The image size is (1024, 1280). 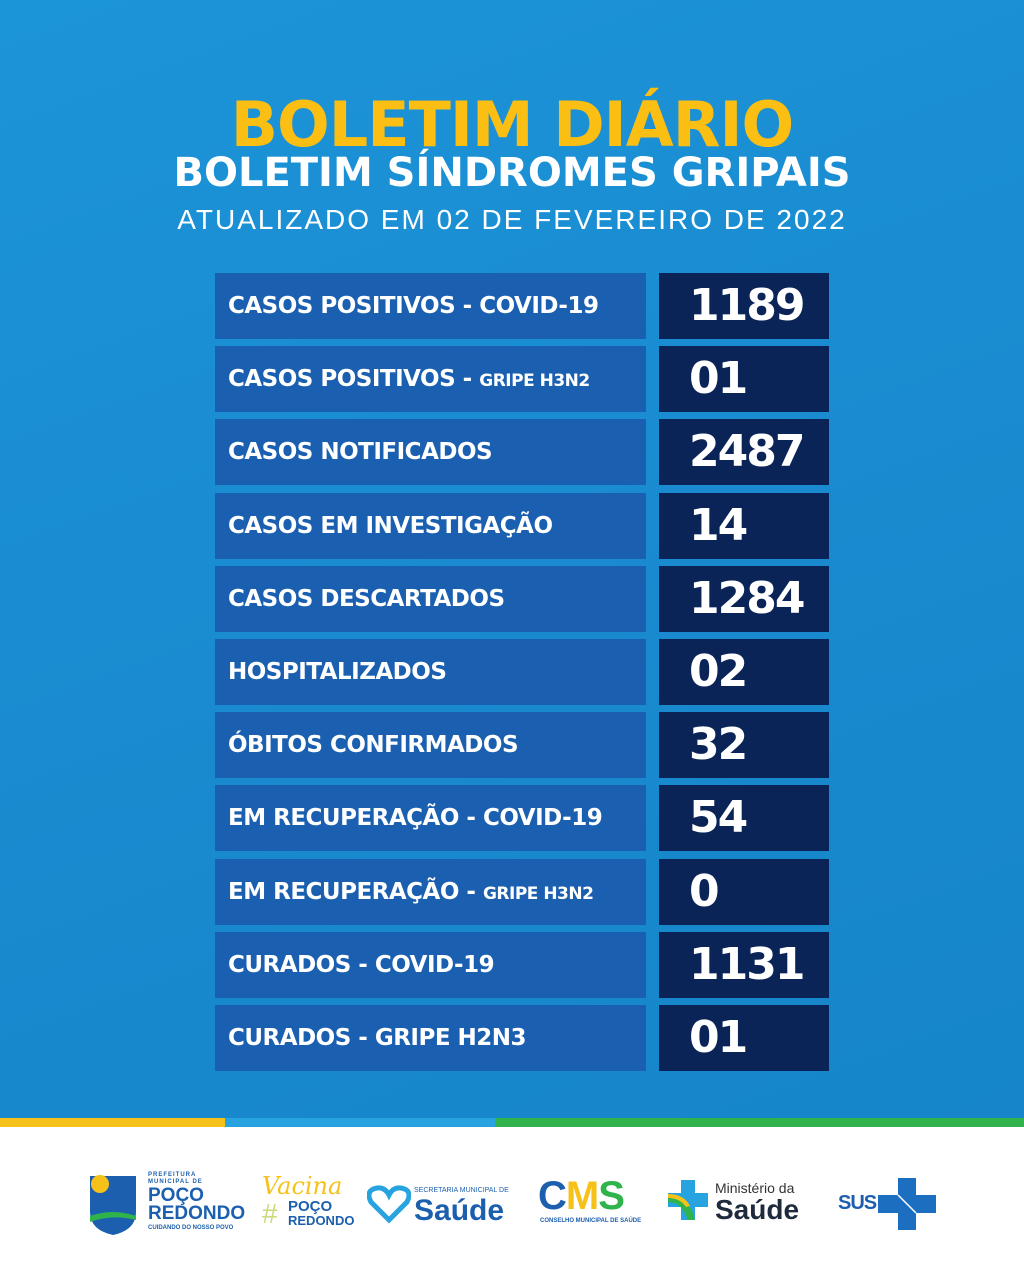 I want to click on stat-row: ÓBITOS CONFIRMADOS 32, so click(x=522, y=745).